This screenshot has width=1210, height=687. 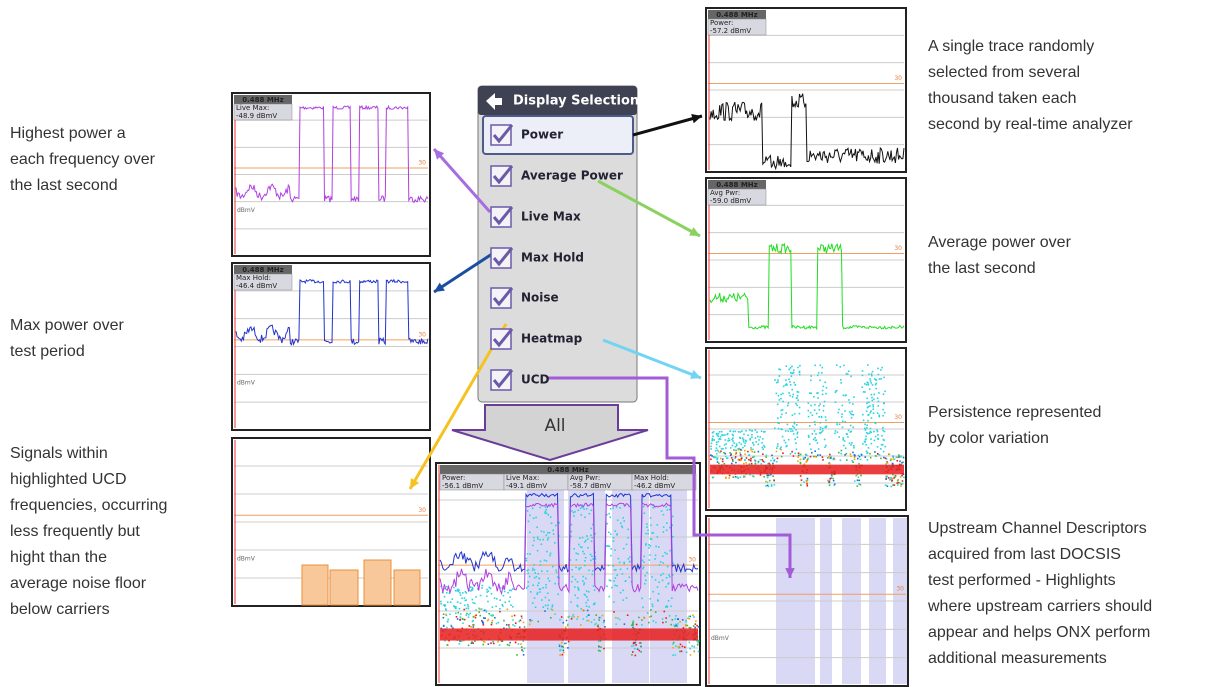 What do you see at coordinates (696, 119) in the screenshot?
I see `arrowhead` at bounding box center [696, 119].